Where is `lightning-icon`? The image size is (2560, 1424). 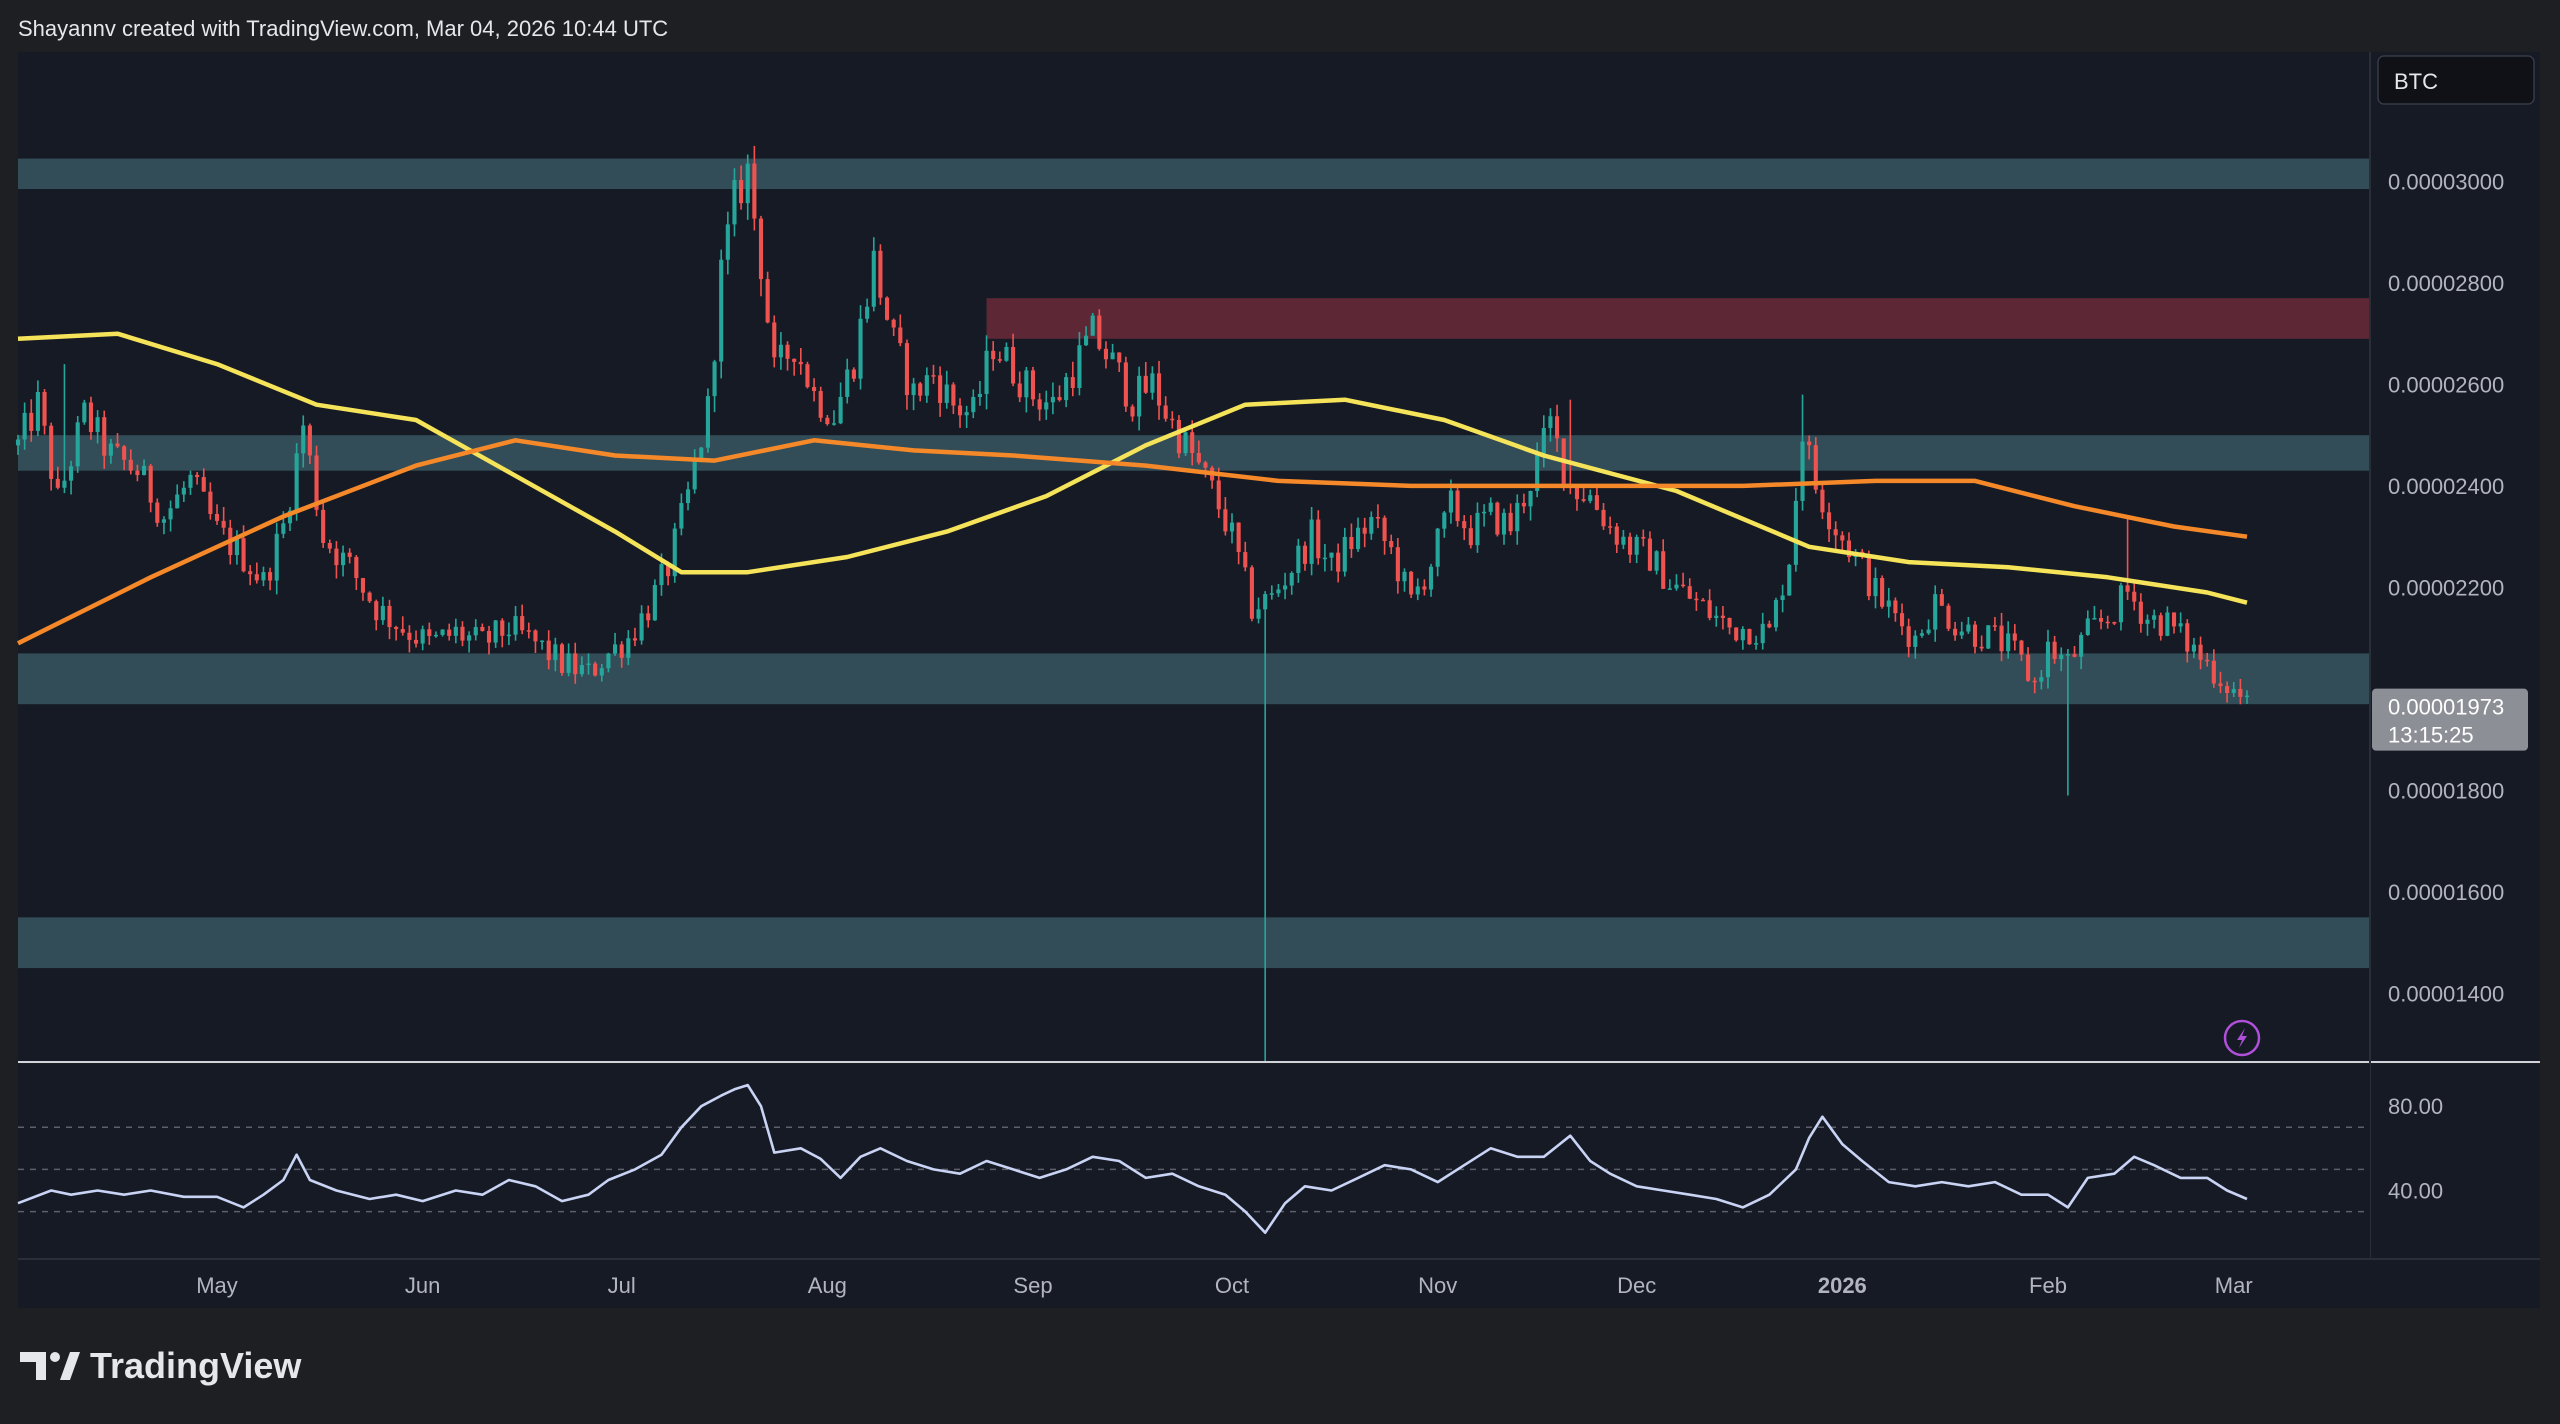
lightning-icon is located at coordinates (2242, 1038).